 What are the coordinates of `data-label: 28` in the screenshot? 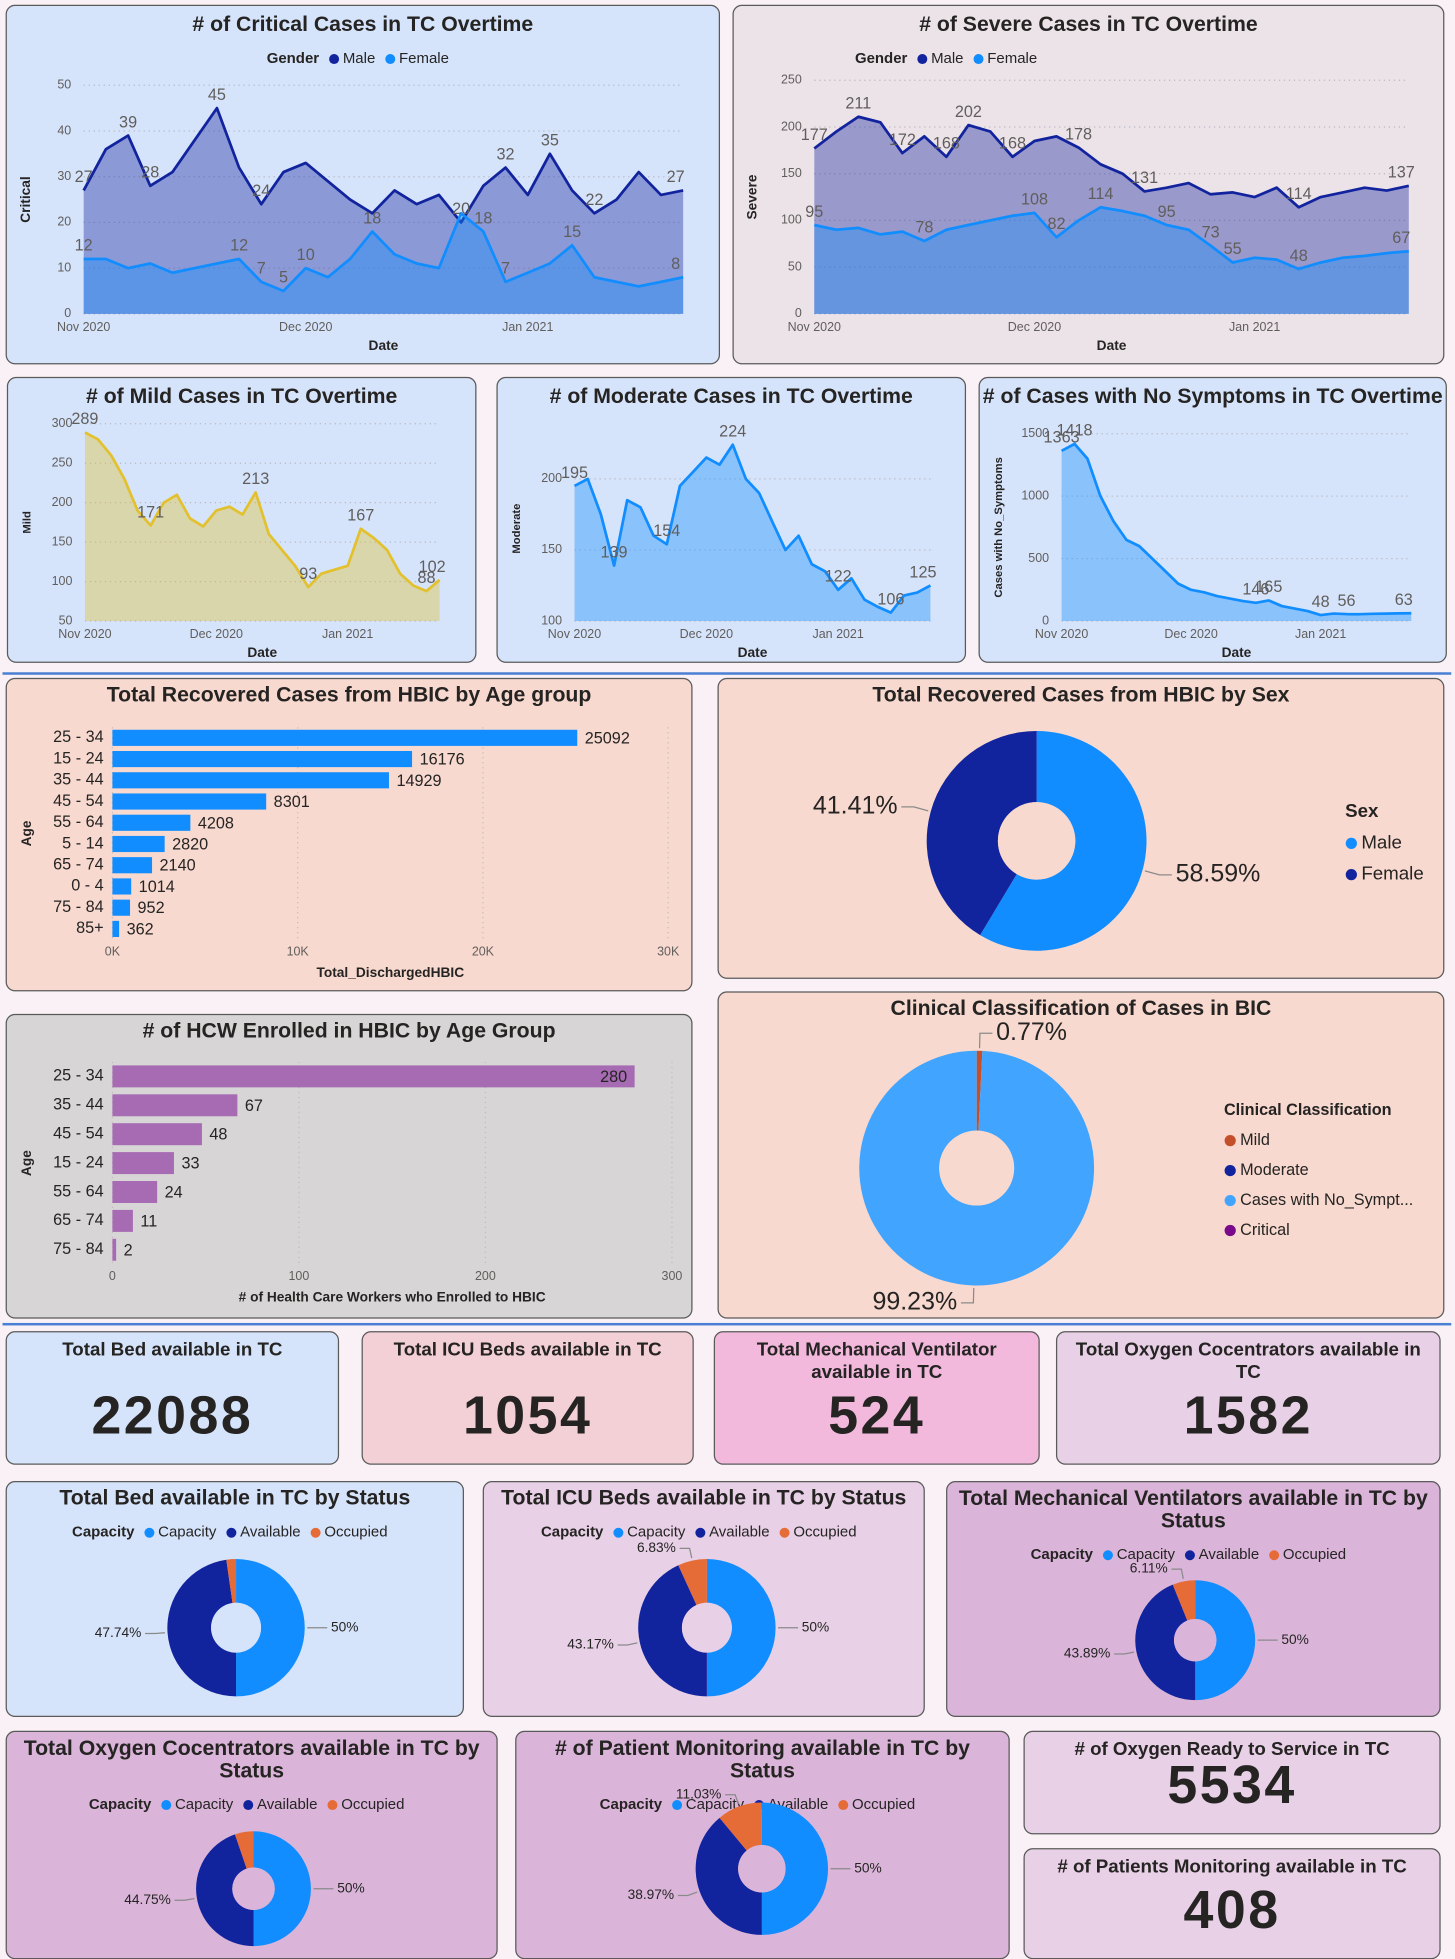 It's located at (150, 173).